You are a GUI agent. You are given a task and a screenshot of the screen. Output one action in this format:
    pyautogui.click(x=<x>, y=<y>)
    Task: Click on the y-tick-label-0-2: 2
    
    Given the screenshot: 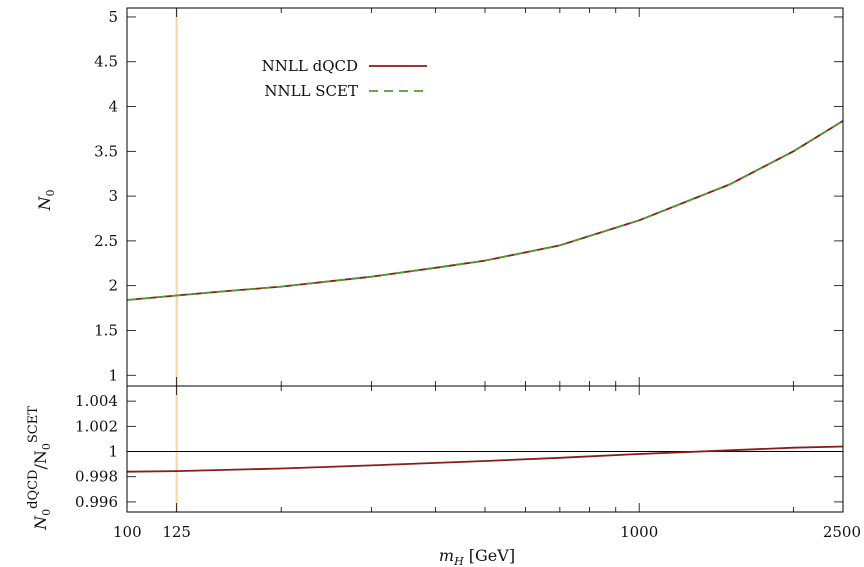 What is the action you would take?
    pyautogui.click(x=113, y=286)
    